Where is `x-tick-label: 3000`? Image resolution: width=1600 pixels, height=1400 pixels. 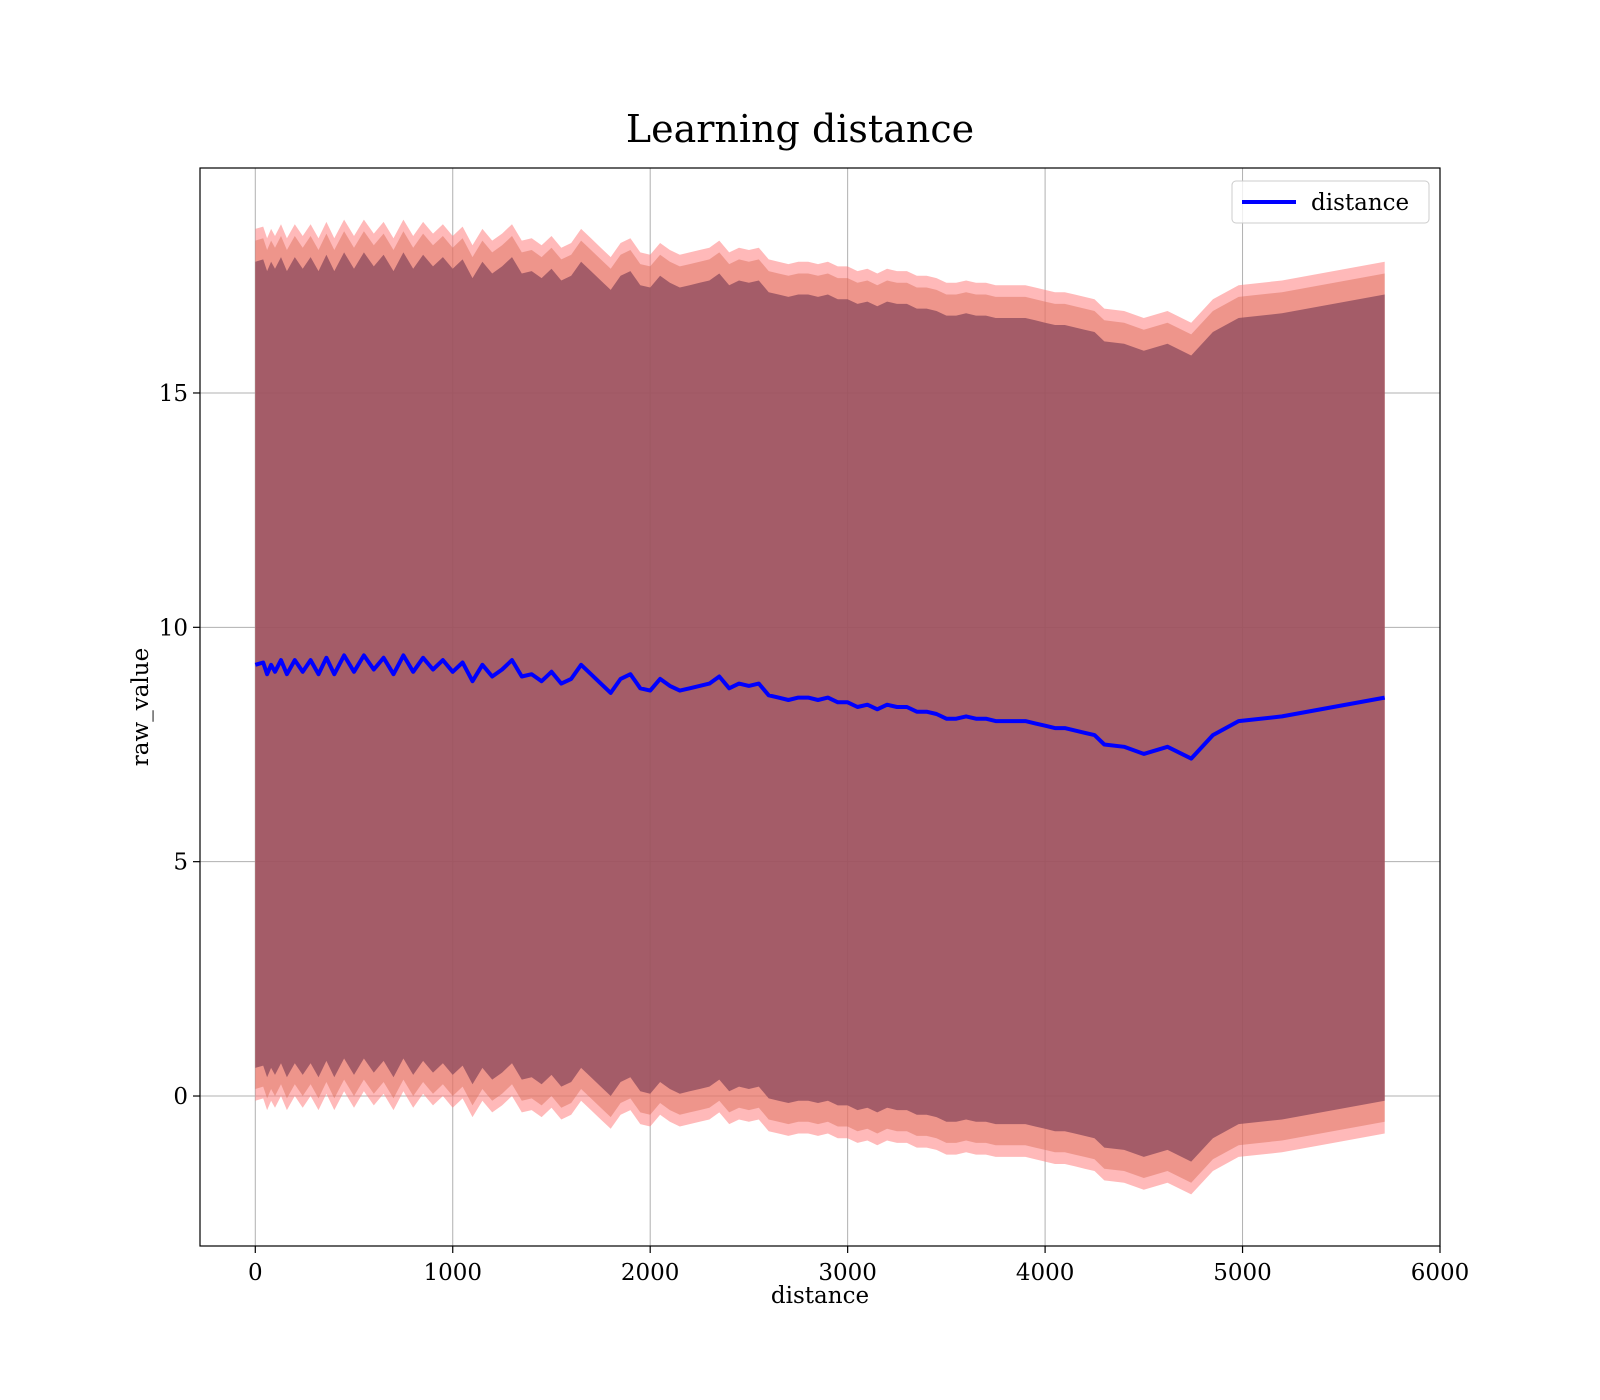 x-tick-label: 3000 is located at coordinates (847, 1273).